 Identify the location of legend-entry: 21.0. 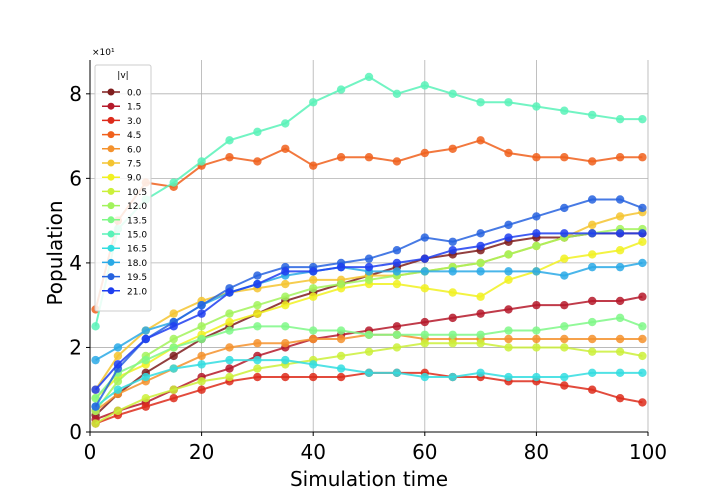
(124, 292).